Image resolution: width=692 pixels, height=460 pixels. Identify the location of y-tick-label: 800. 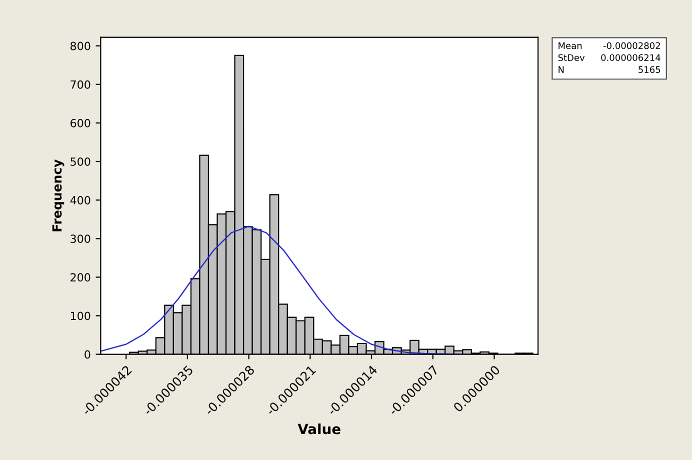
(80, 46).